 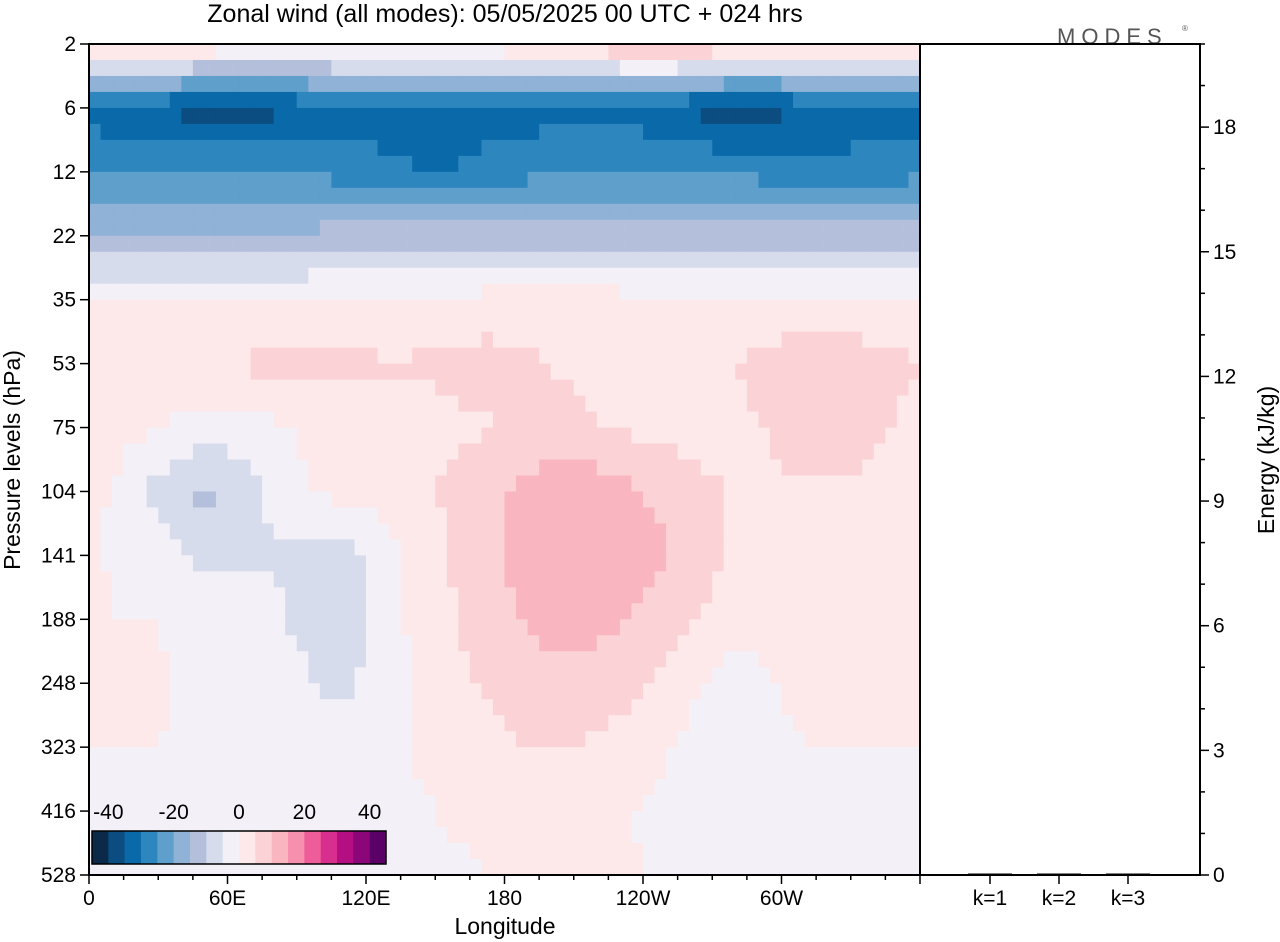 What do you see at coordinates (108, 812) in the screenshot?
I see `colorbar-label: -40` at bounding box center [108, 812].